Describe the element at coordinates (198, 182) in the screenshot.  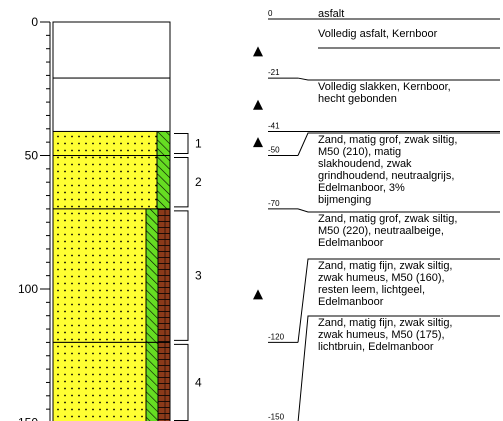
I see `sample-label: 2` at that location.